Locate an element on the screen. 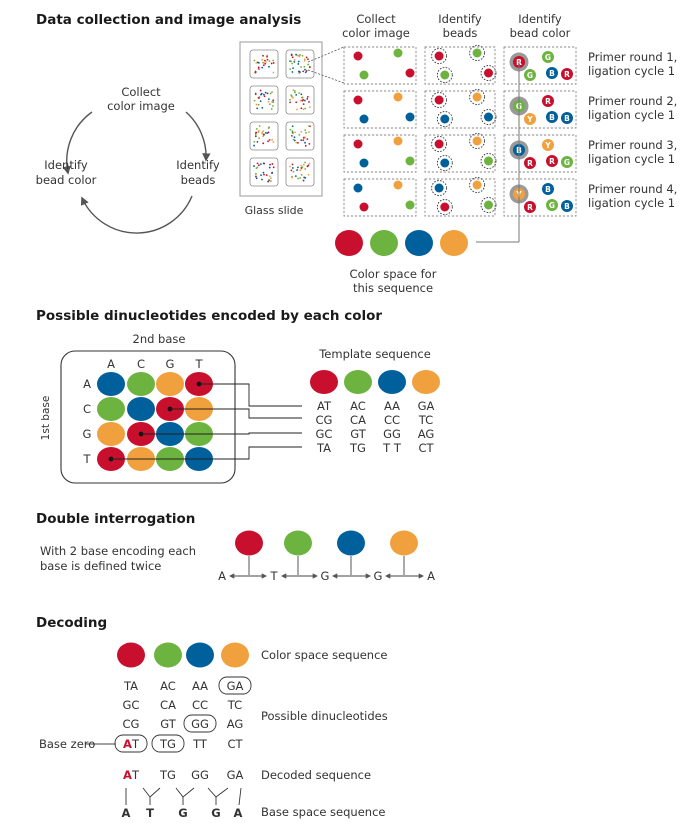 The image size is (684, 827). color-space-dots is located at coordinates (401, 243).